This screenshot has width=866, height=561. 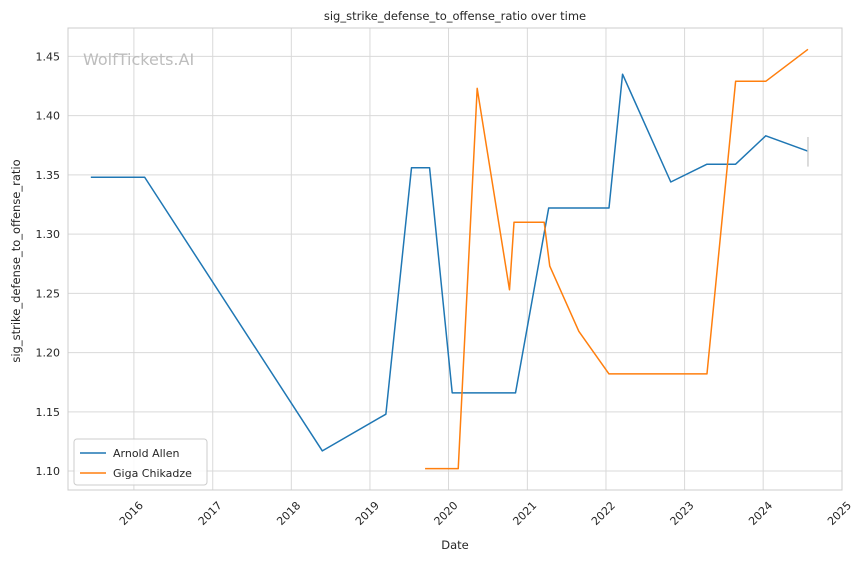 What do you see at coordinates (48, 175) in the screenshot?
I see `y-tick-label: 1.35` at bounding box center [48, 175].